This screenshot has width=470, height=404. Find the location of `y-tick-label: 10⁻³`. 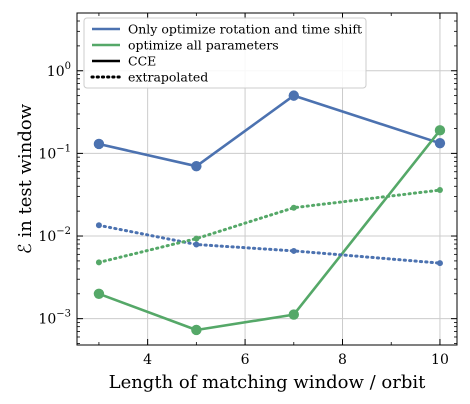

y-tick-label: 10⁻³ is located at coordinates (54, 318).